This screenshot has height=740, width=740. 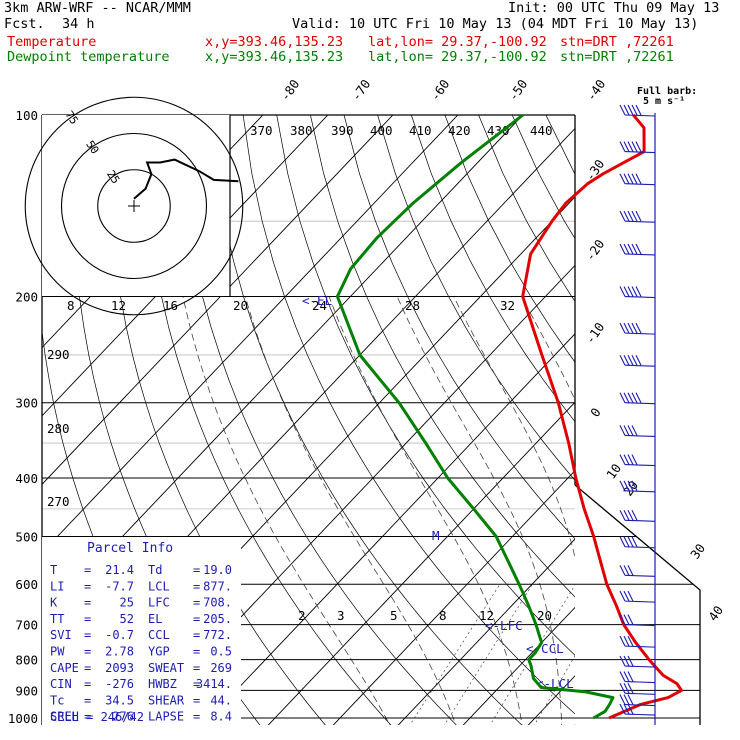 What do you see at coordinates (274, 57) in the screenshot?
I see `legend-dewpoint-xy: x,y=393.46,135.23` at bounding box center [274, 57].